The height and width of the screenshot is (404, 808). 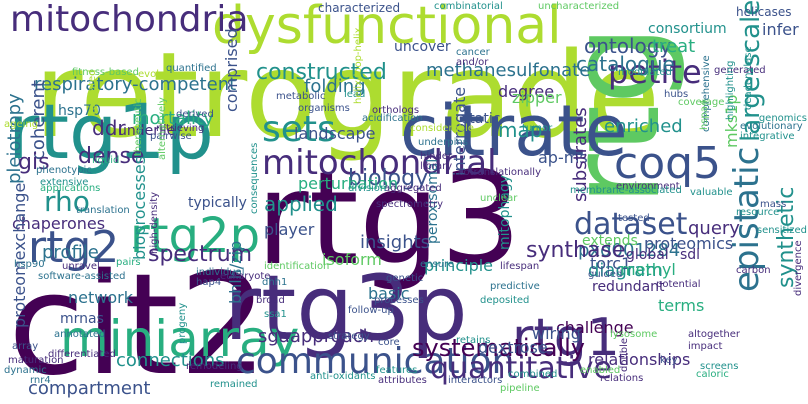 What do you see at coordinates (301, 96) in the screenshot?
I see `cloud-word: metabolic` at bounding box center [301, 96].